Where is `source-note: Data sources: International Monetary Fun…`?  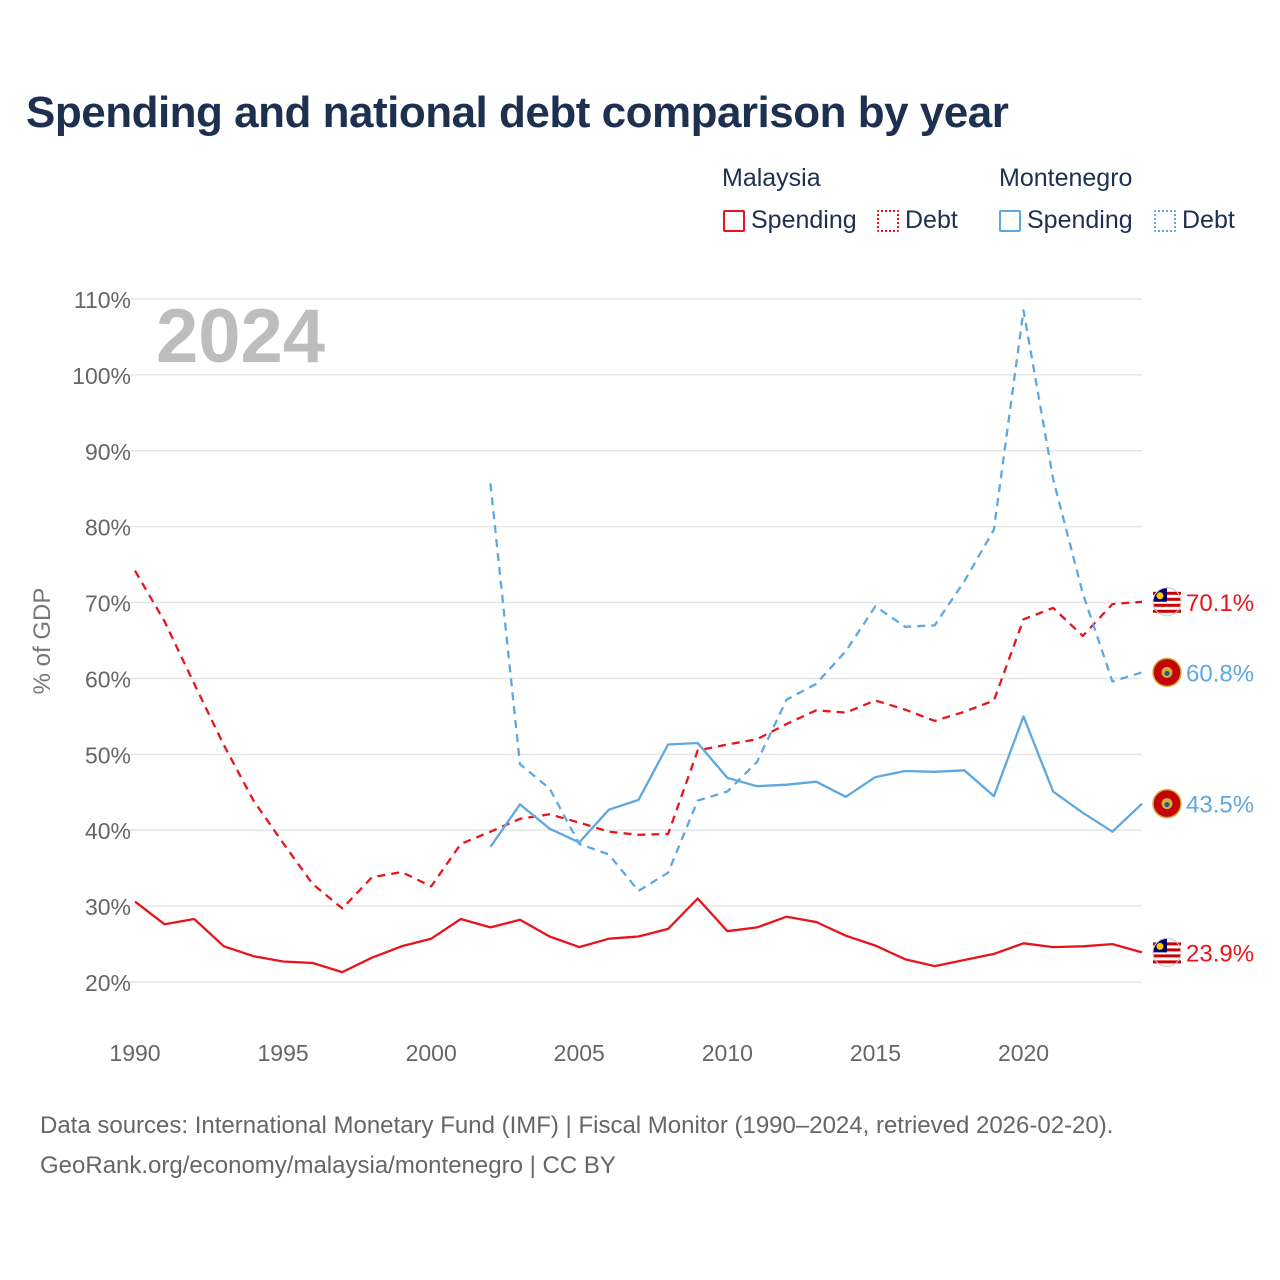 source-note: Data sources: International Monetary Fun… is located at coordinates (576, 1146).